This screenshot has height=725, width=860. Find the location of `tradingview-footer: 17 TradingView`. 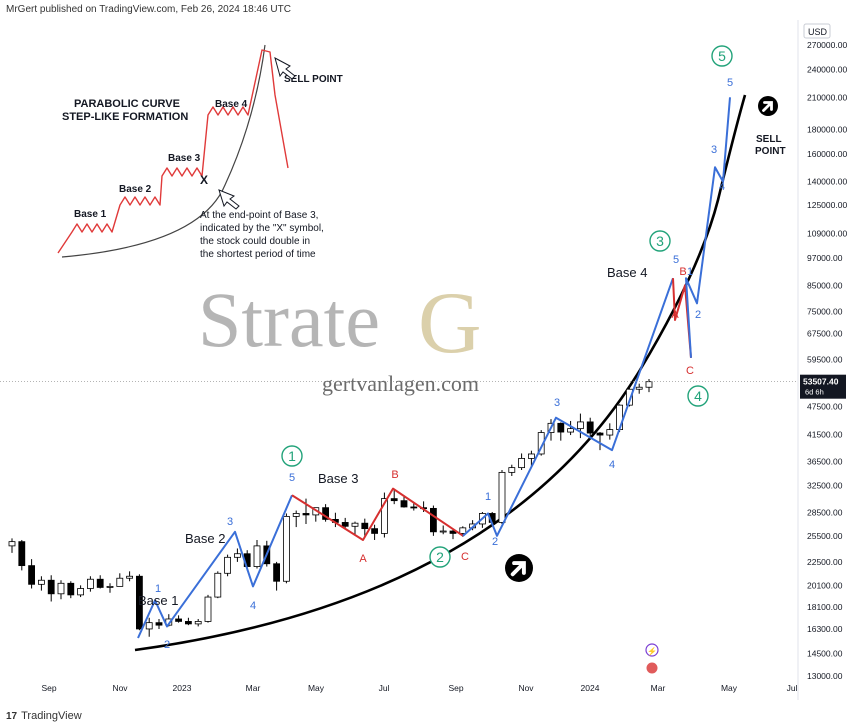

tradingview-footer: 17 TradingView is located at coordinates (44, 716).